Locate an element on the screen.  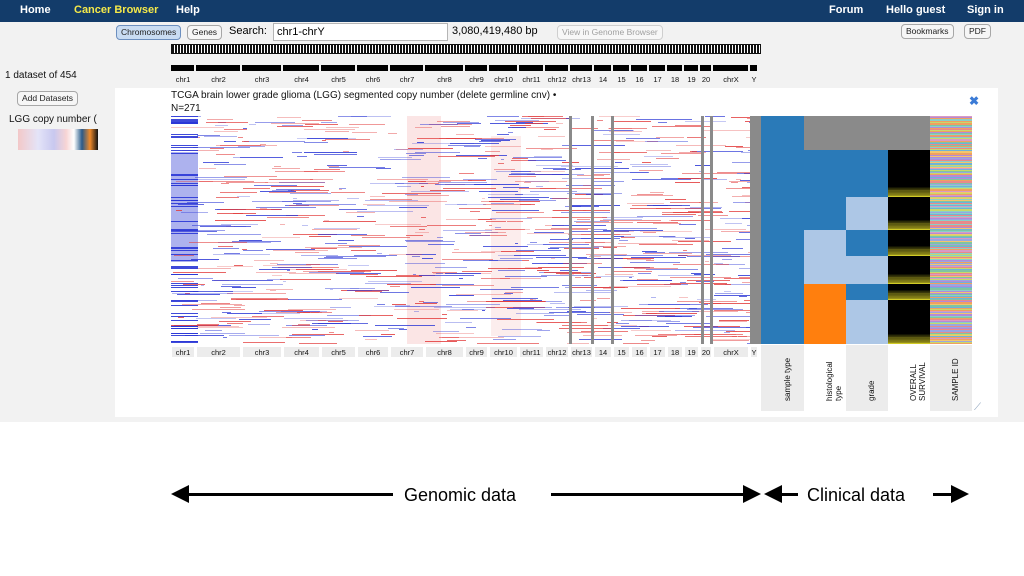
sample-type-primary-block is located at coordinates (782, 230).